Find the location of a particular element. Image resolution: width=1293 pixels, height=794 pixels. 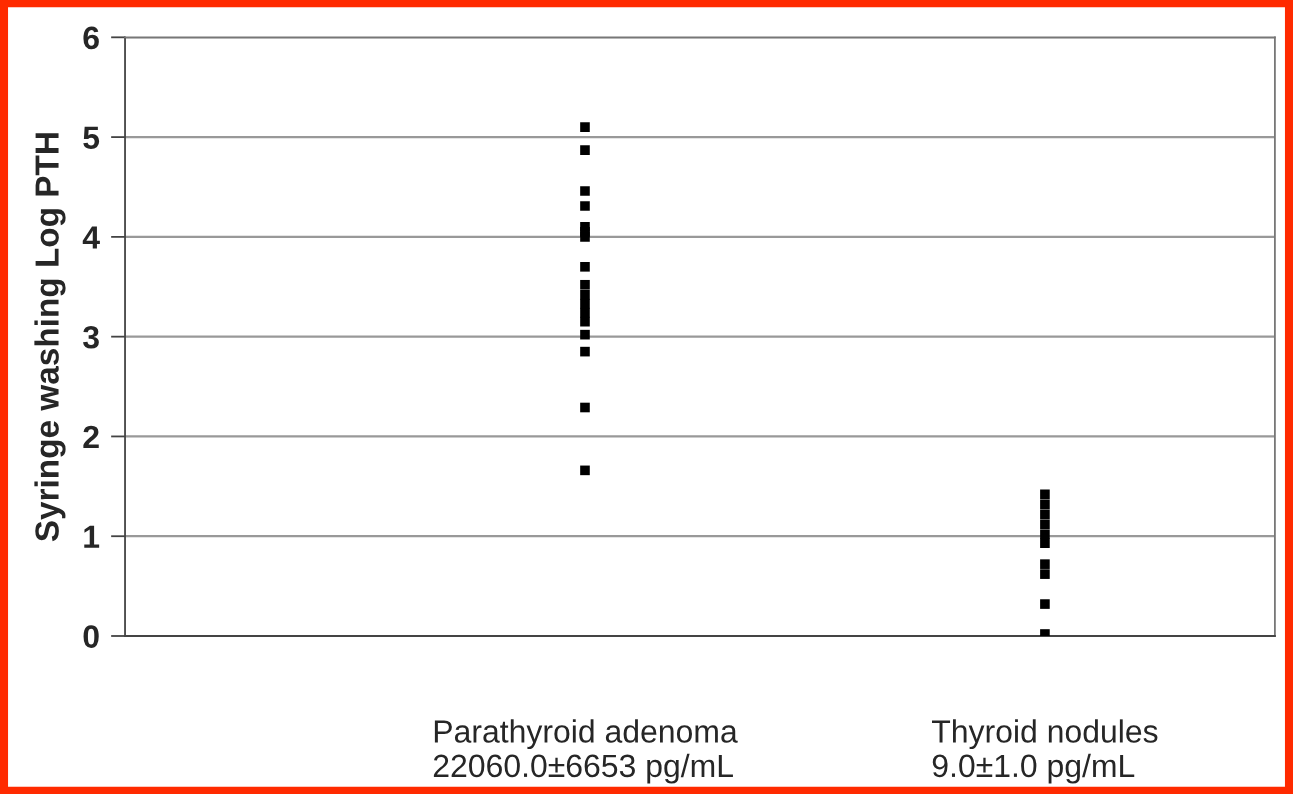

y-tick-label: 5 is located at coordinates (91, 137).